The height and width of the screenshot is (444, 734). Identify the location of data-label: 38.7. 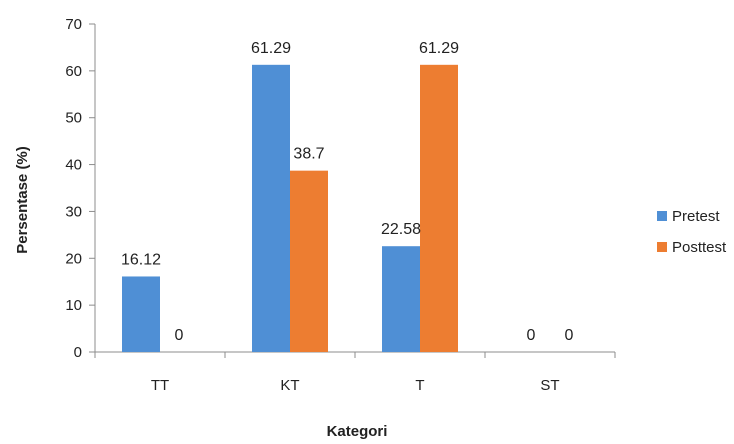
(308, 154).